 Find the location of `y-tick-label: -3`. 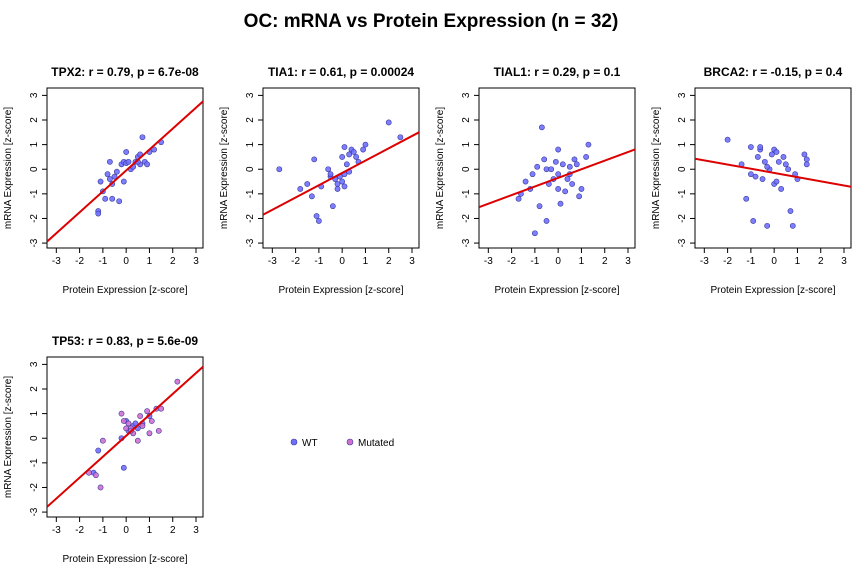

y-tick-label: -3 is located at coordinates (466, 242).